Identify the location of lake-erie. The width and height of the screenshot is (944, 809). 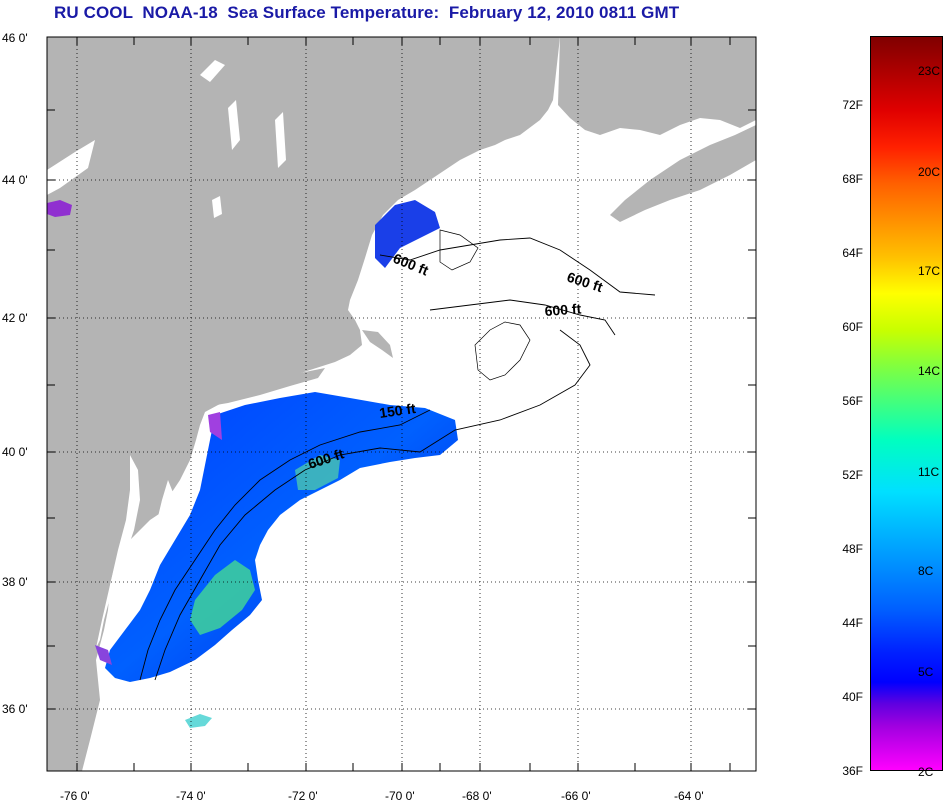
(71, 167).